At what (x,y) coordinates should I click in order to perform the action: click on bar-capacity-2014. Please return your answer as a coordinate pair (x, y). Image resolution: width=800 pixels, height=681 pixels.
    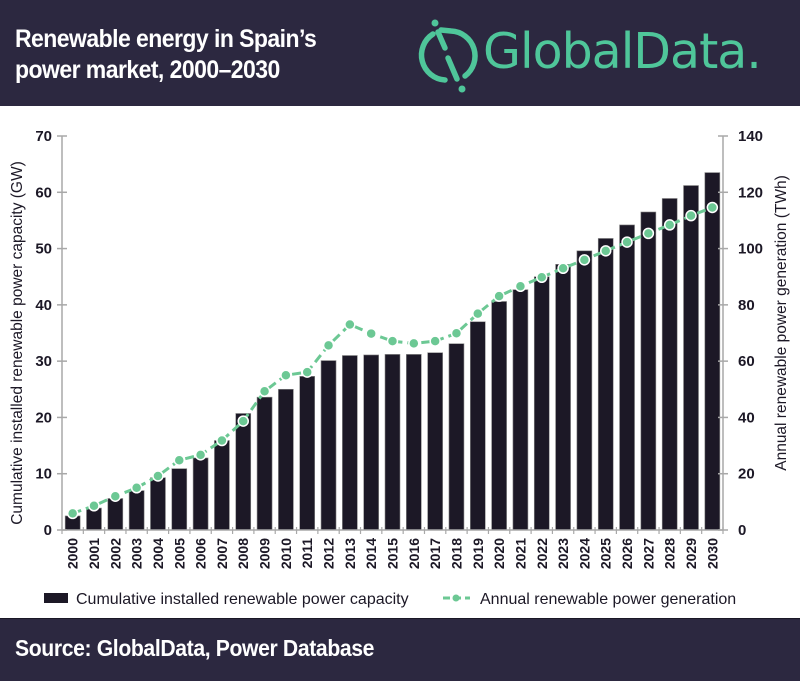
    Looking at the image, I should click on (371, 442).